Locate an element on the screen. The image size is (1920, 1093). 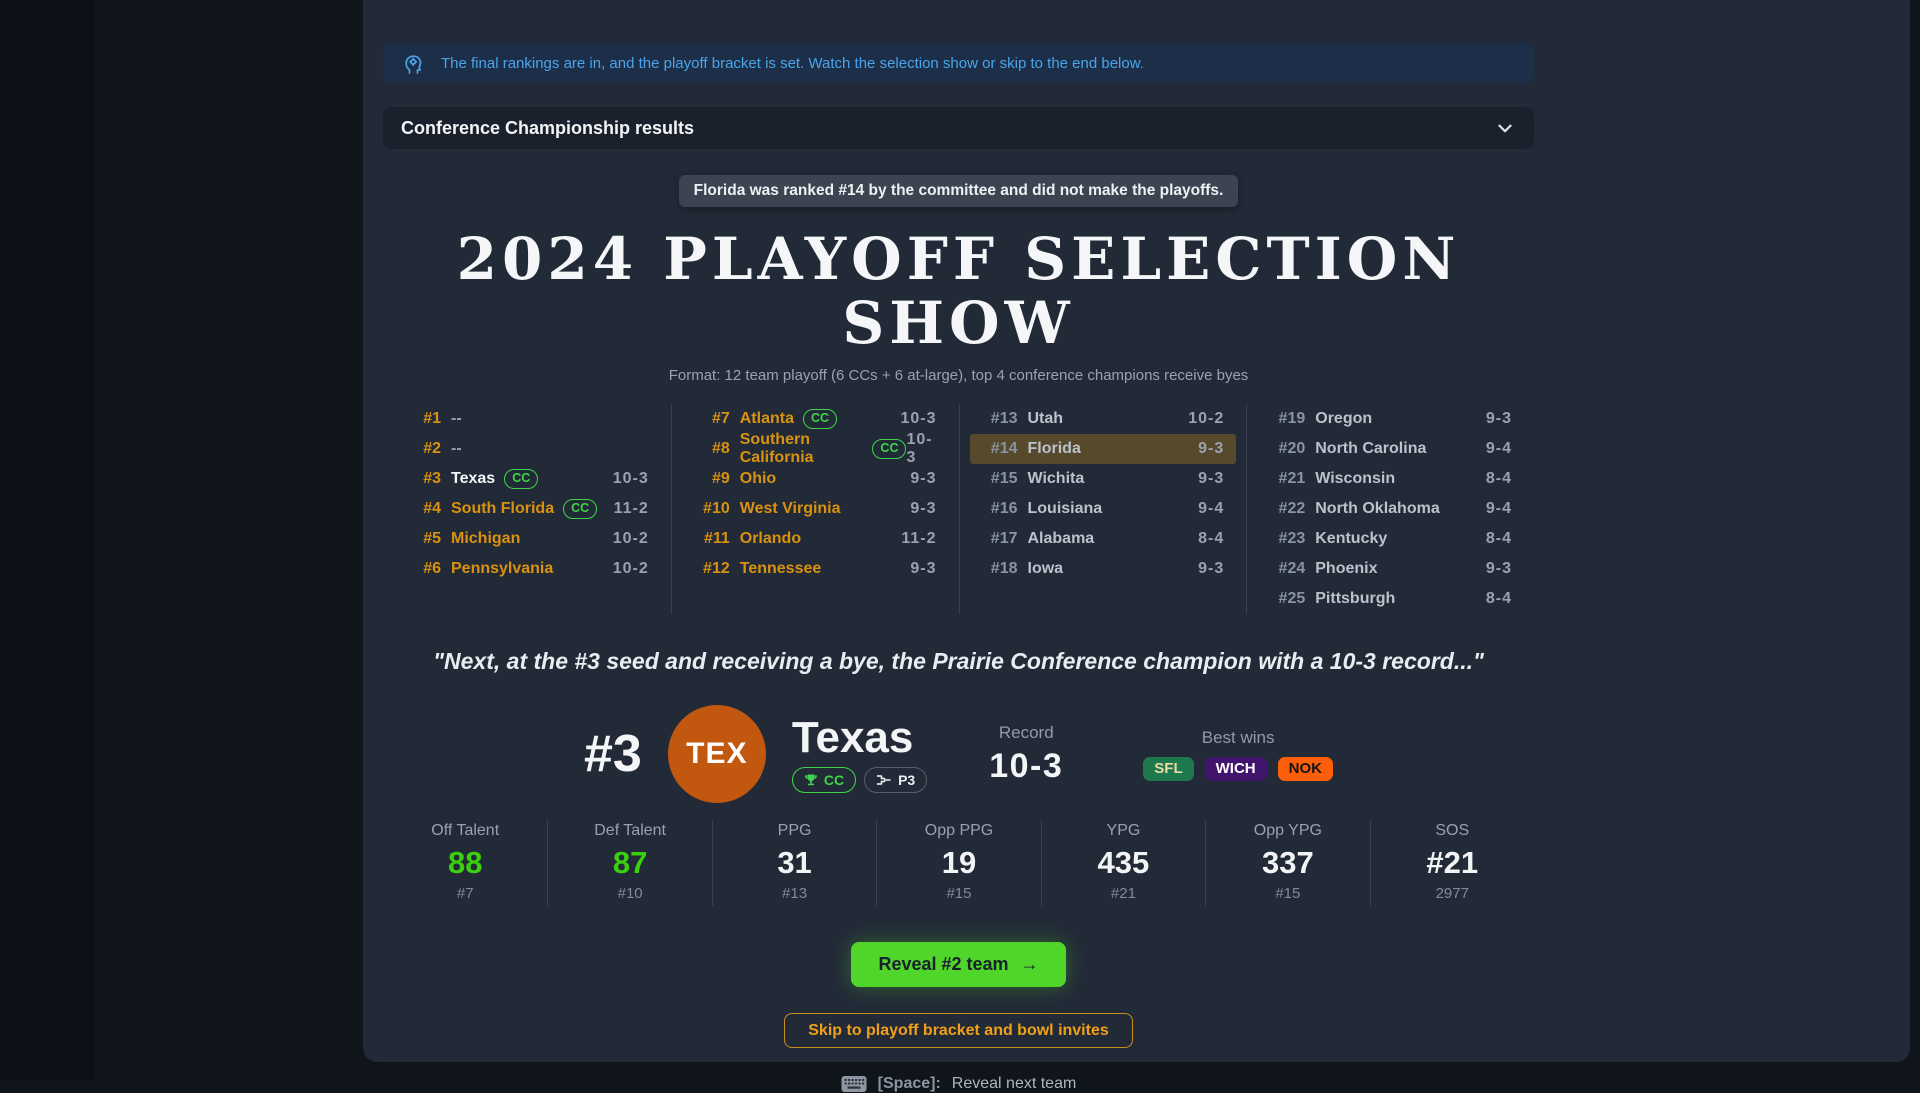
team-name: Pennsylvania is located at coordinates (502, 568).